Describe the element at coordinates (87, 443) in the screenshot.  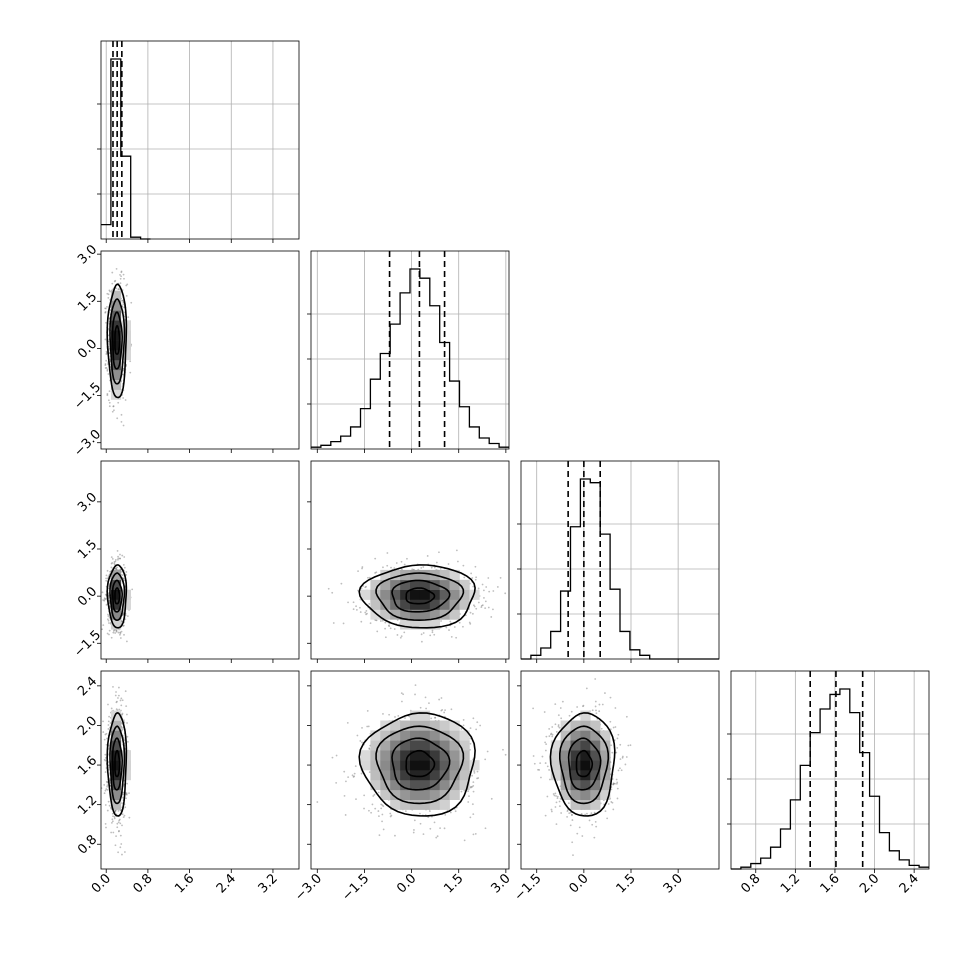
I see `y-tick-label: −3.0` at that location.